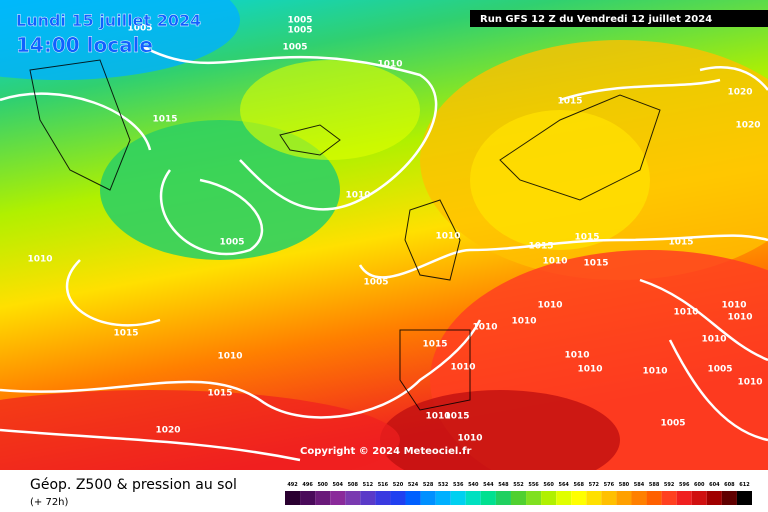  I want to click on colorbar-label: 576, so click(609, 485).